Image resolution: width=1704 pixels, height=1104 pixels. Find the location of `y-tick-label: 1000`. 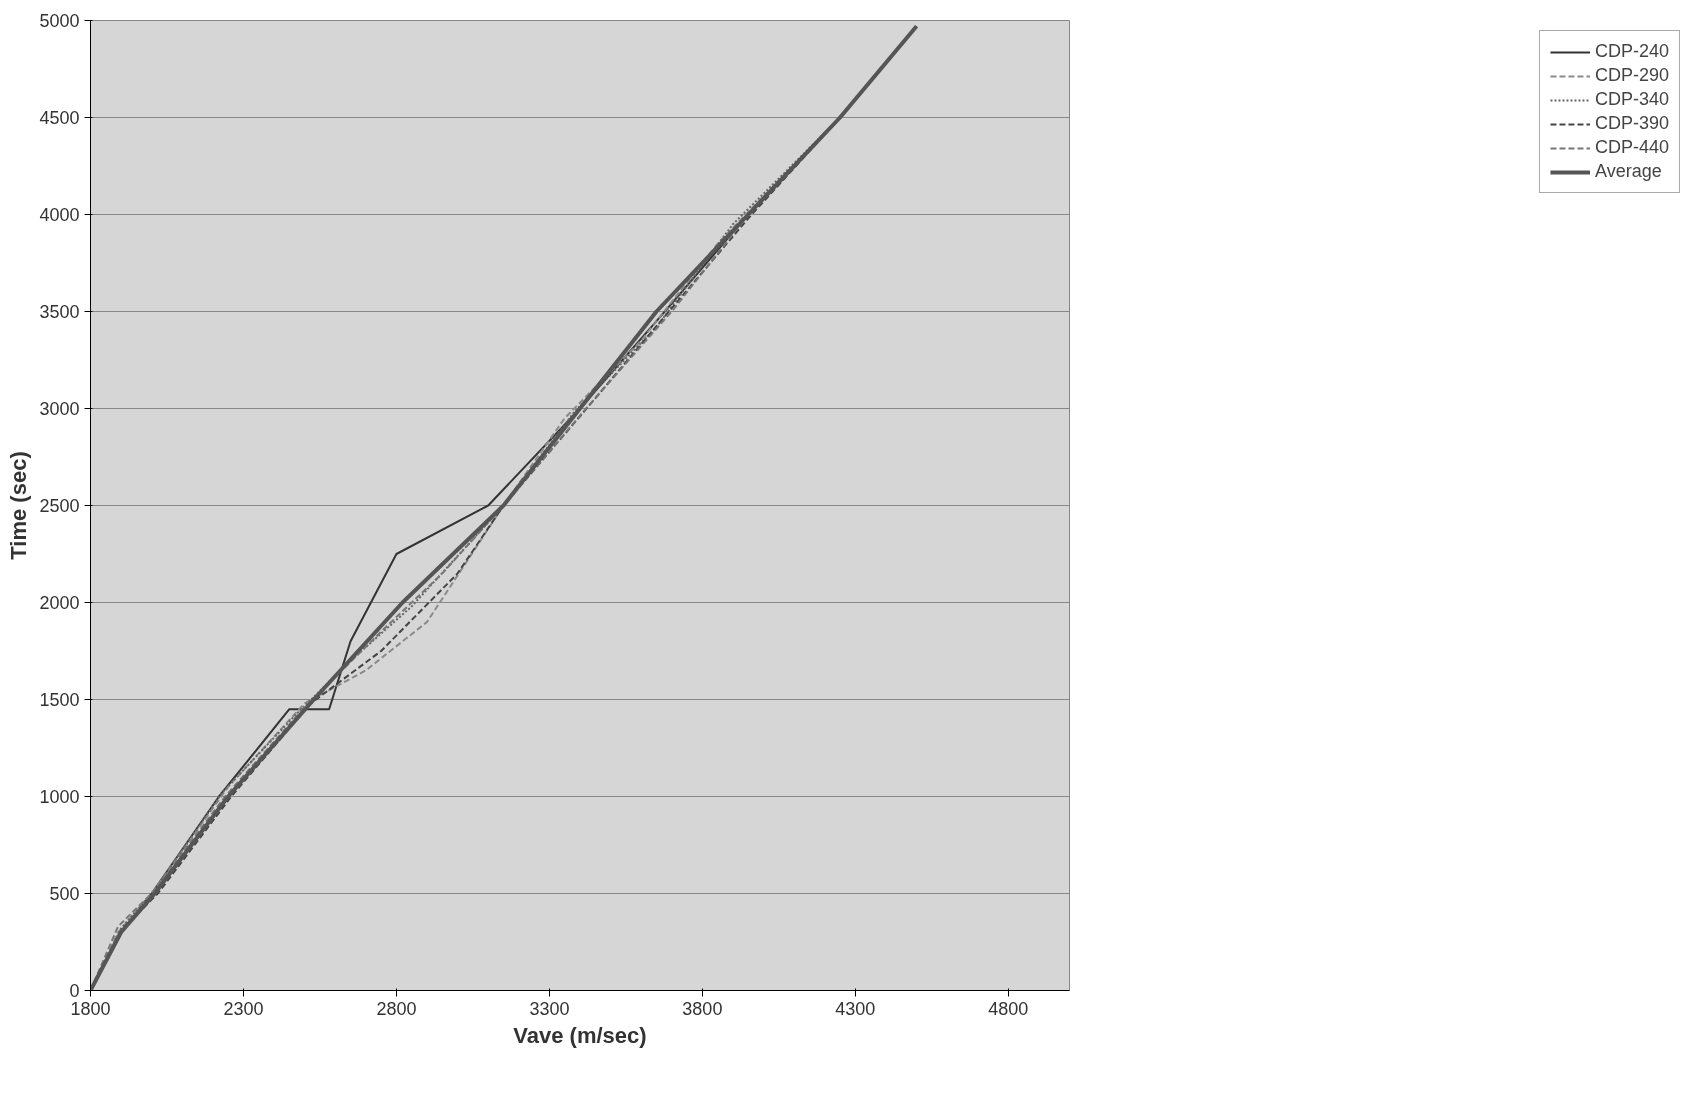

y-tick-label: 1000 is located at coordinates (59, 797).